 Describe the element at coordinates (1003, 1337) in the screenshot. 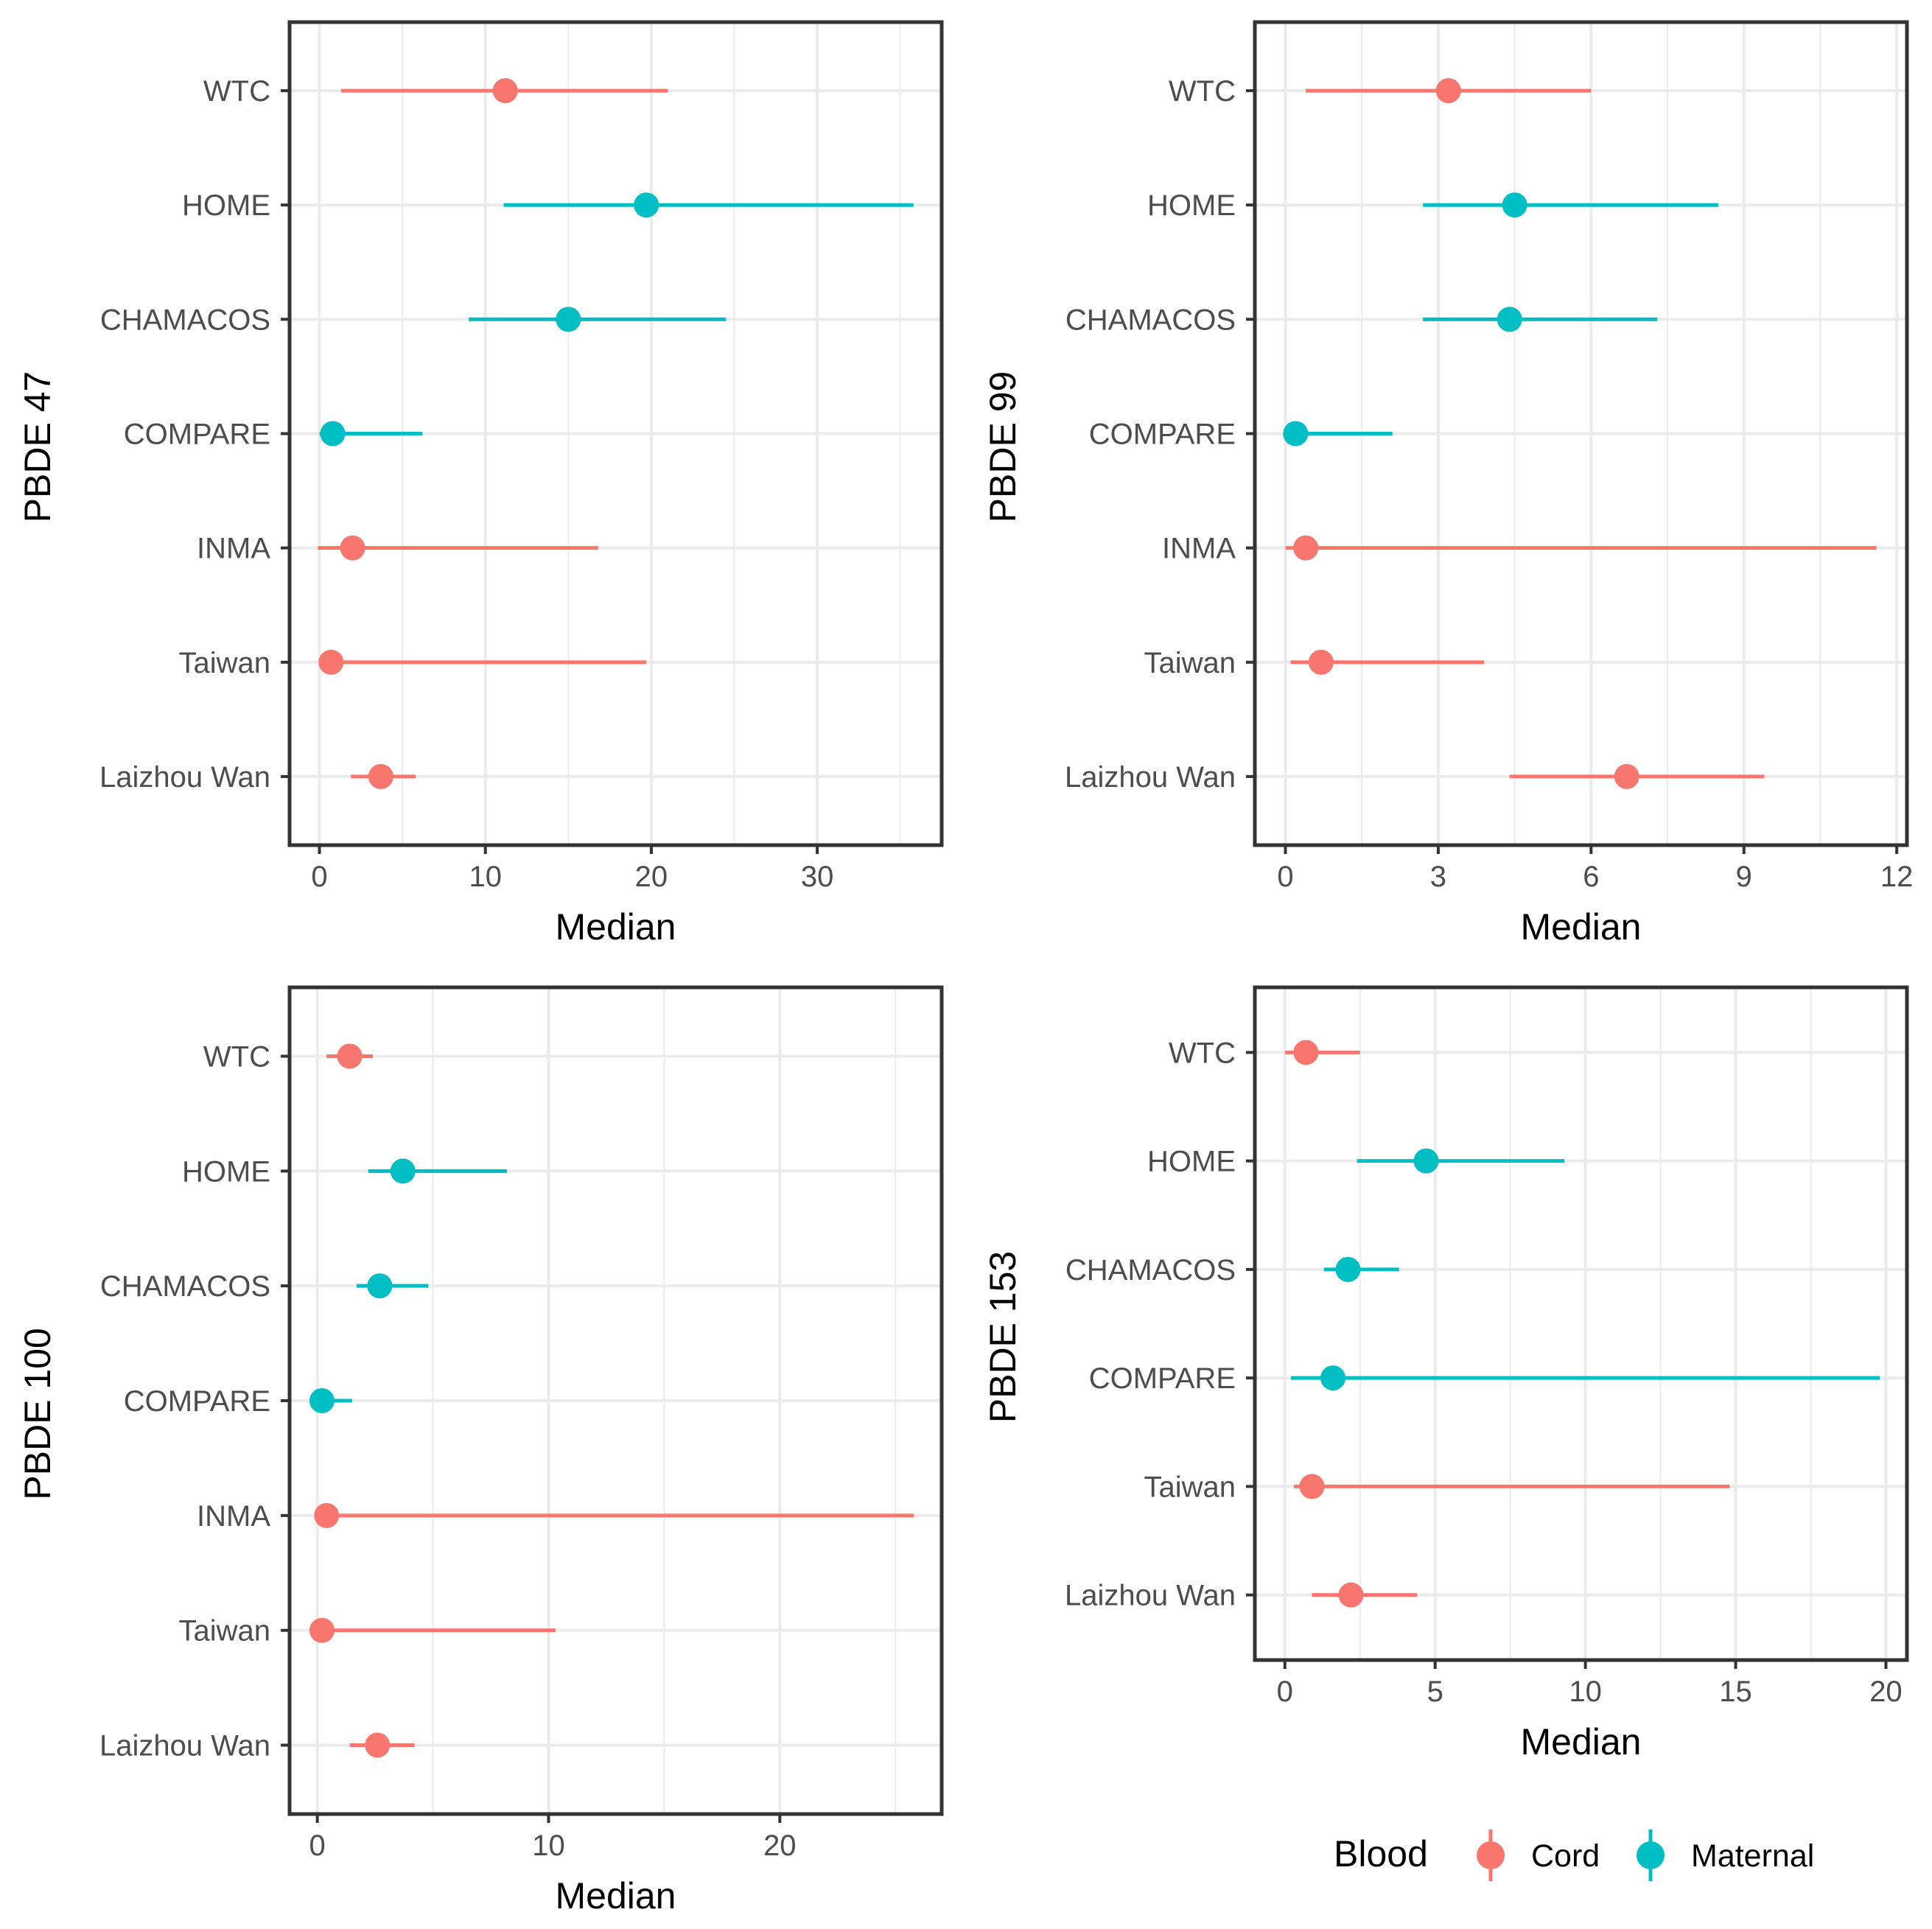

I see `y-axis-title-pbde-153: PBDE 153` at that location.